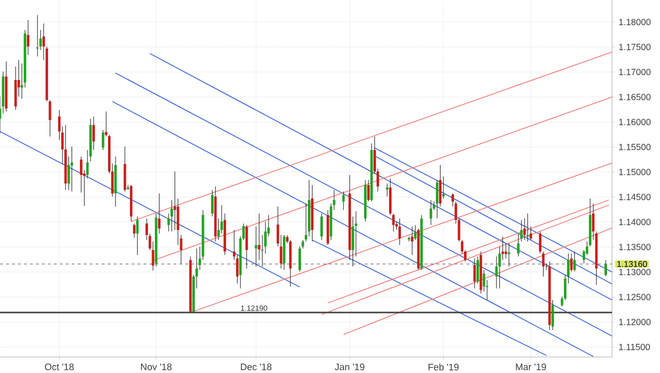 The width and height of the screenshot is (660, 373). Describe the element at coordinates (635, 322) in the screenshot. I see `y-tick-label: 1.12000` at that location.